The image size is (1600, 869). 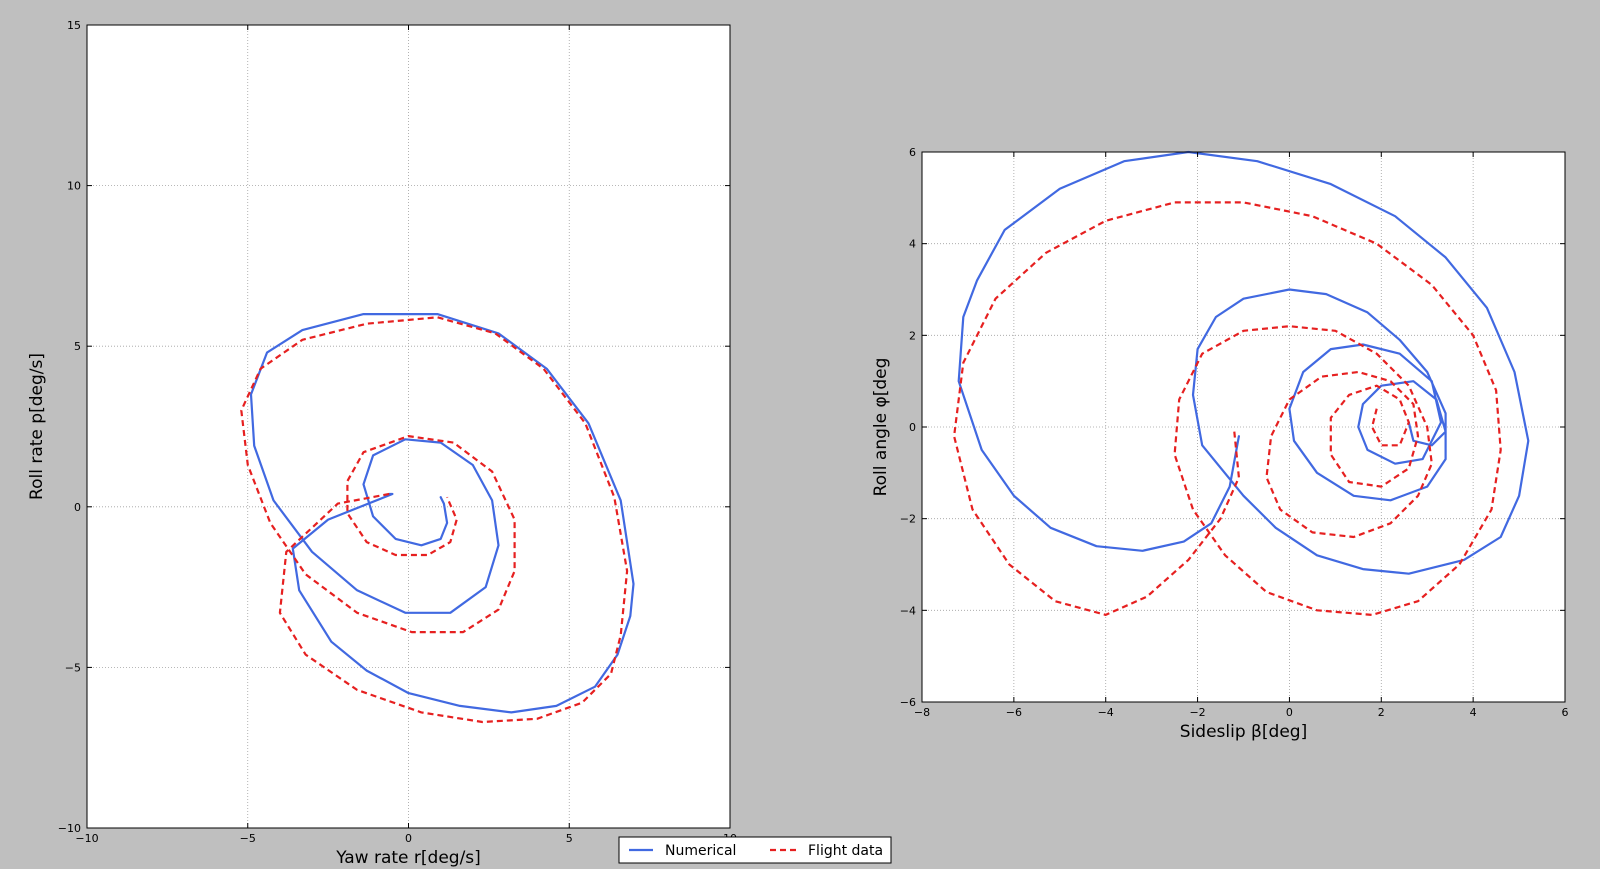 I want to click on x-tick-label: 2, so click(x=1381, y=712).